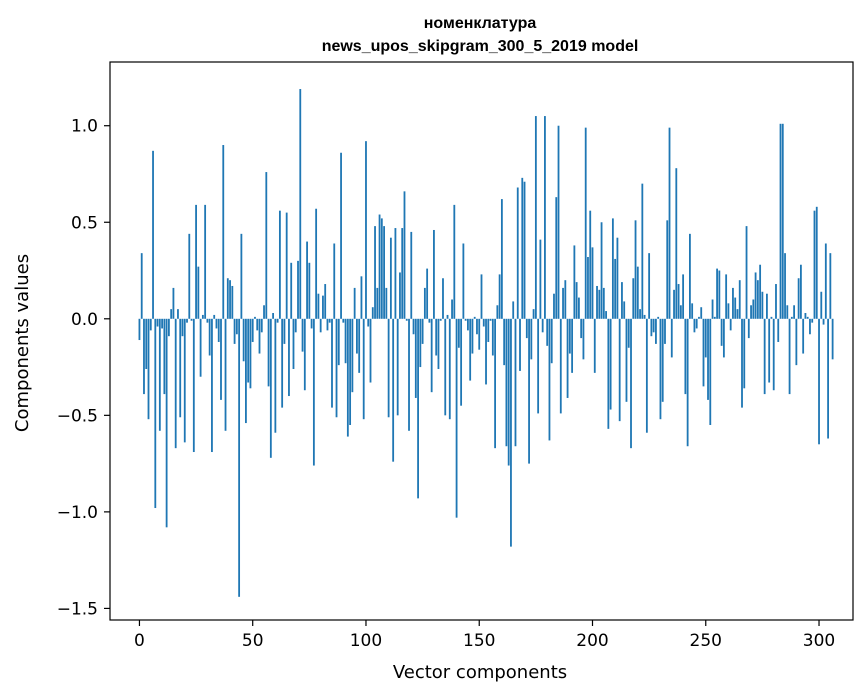 The image size is (867, 696). I want to click on x-tick-label: 250, so click(706, 641).